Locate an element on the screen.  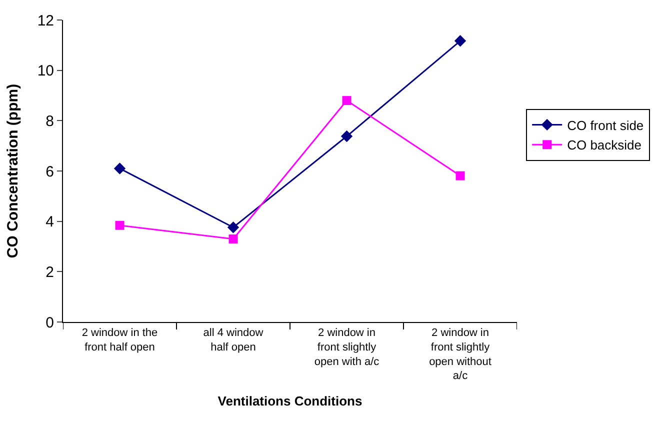
x-tick-label: 2 window in front slightly open with a/c is located at coordinates (347, 347).